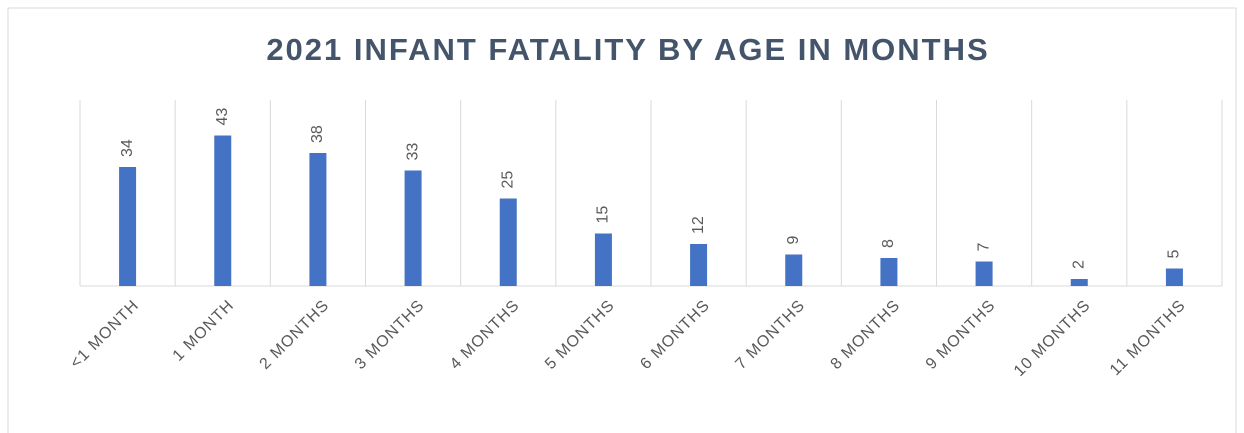  I want to click on data-label: 5, so click(1174, 254).